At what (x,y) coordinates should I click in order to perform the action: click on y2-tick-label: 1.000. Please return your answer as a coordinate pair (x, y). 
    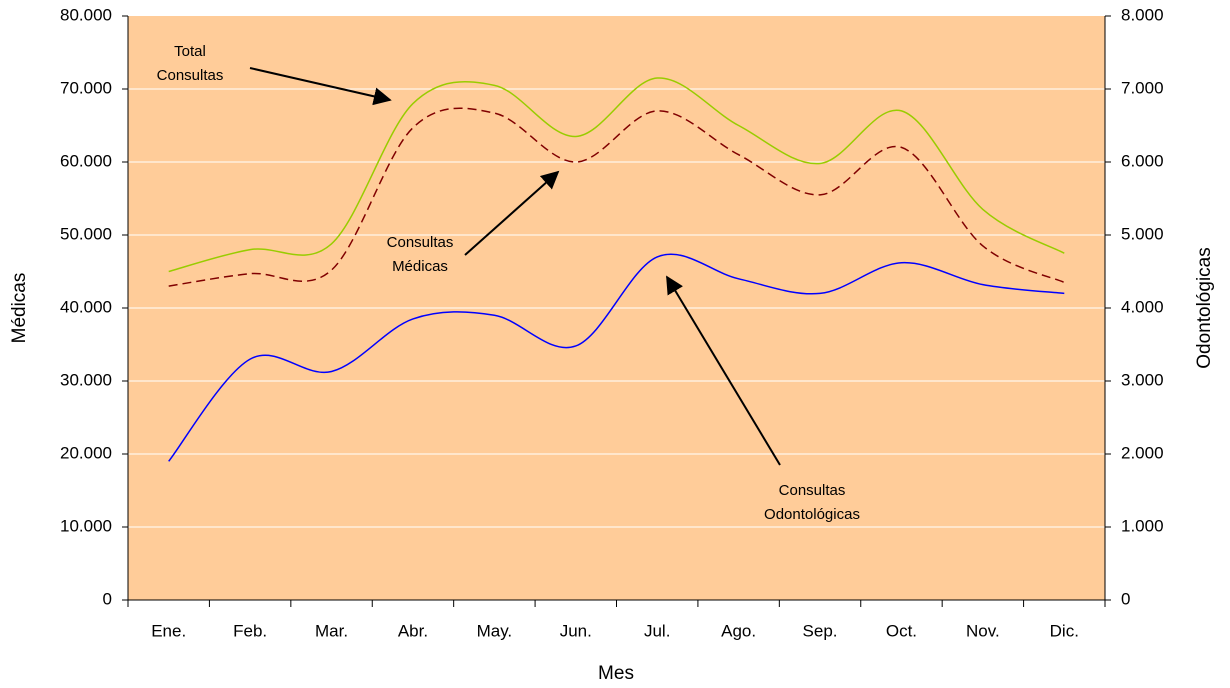
    Looking at the image, I should click on (1142, 525).